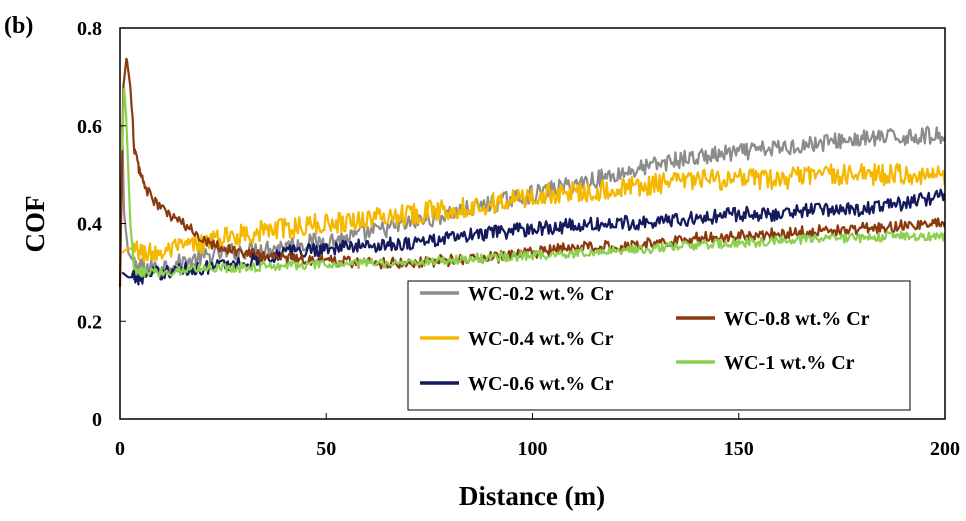 Image resolution: width=966 pixels, height=521 pixels. What do you see at coordinates (537, 436) in the screenshot?
I see `x-axis: 0 50 100 150 200` at bounding box center [537, 436].